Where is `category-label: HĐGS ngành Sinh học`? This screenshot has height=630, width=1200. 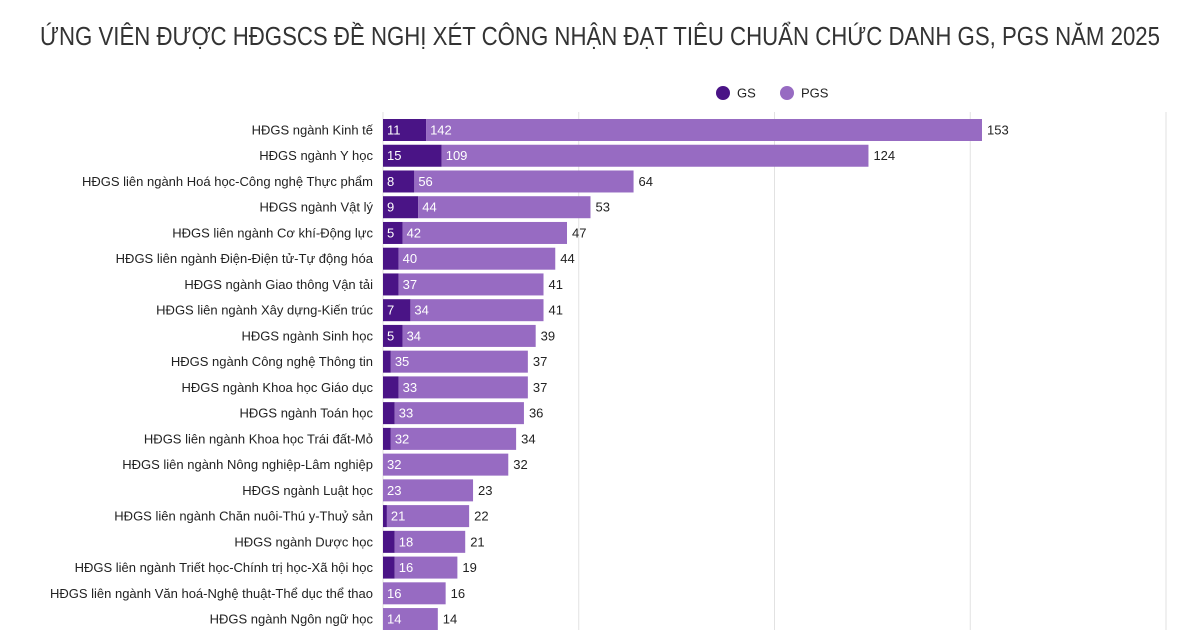
category-label: HĐGS ngành Sinh học is located at coordinates (307, 335).